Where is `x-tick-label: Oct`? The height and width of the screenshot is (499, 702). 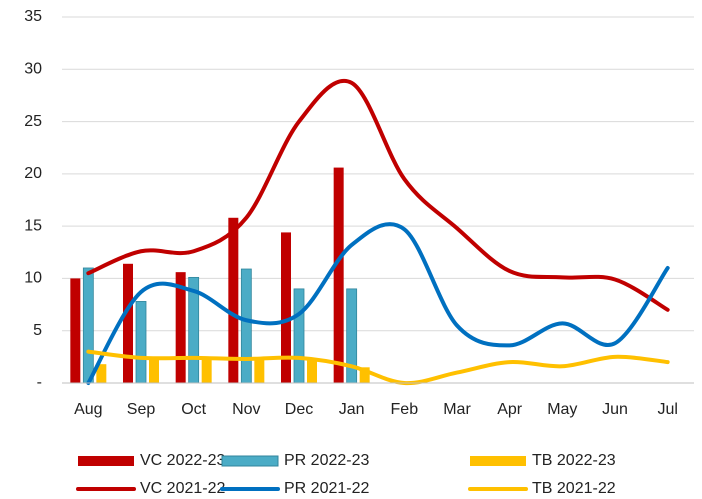 x-tick-label: Oct is located at coordinates (193, 409).